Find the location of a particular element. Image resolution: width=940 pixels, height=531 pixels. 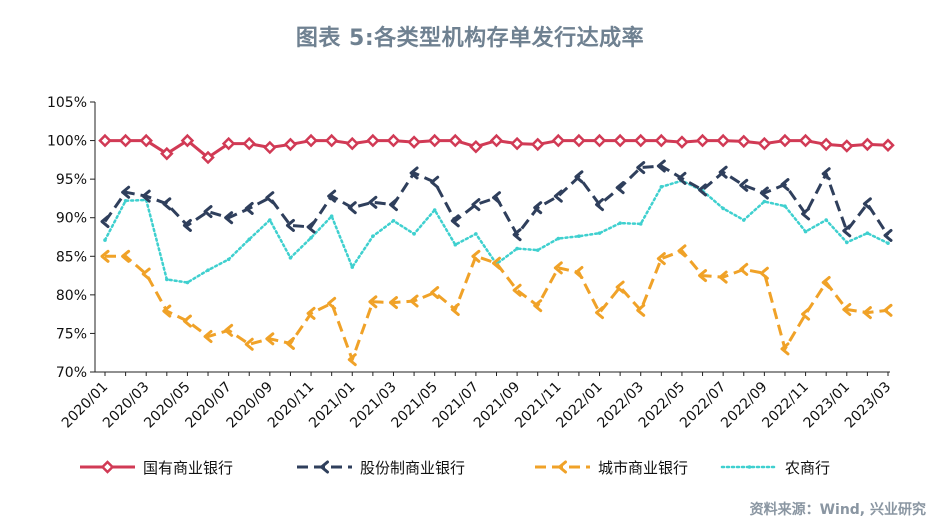

source-note: 资料来源：Wind, 兴业研究 is located at coordinates (837, 510).